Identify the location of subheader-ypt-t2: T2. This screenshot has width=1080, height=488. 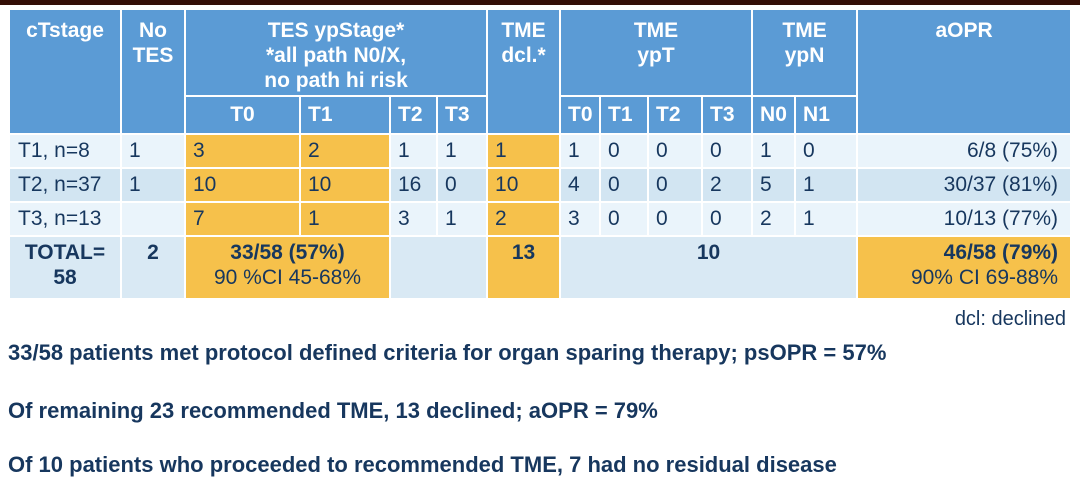
(675, 115).